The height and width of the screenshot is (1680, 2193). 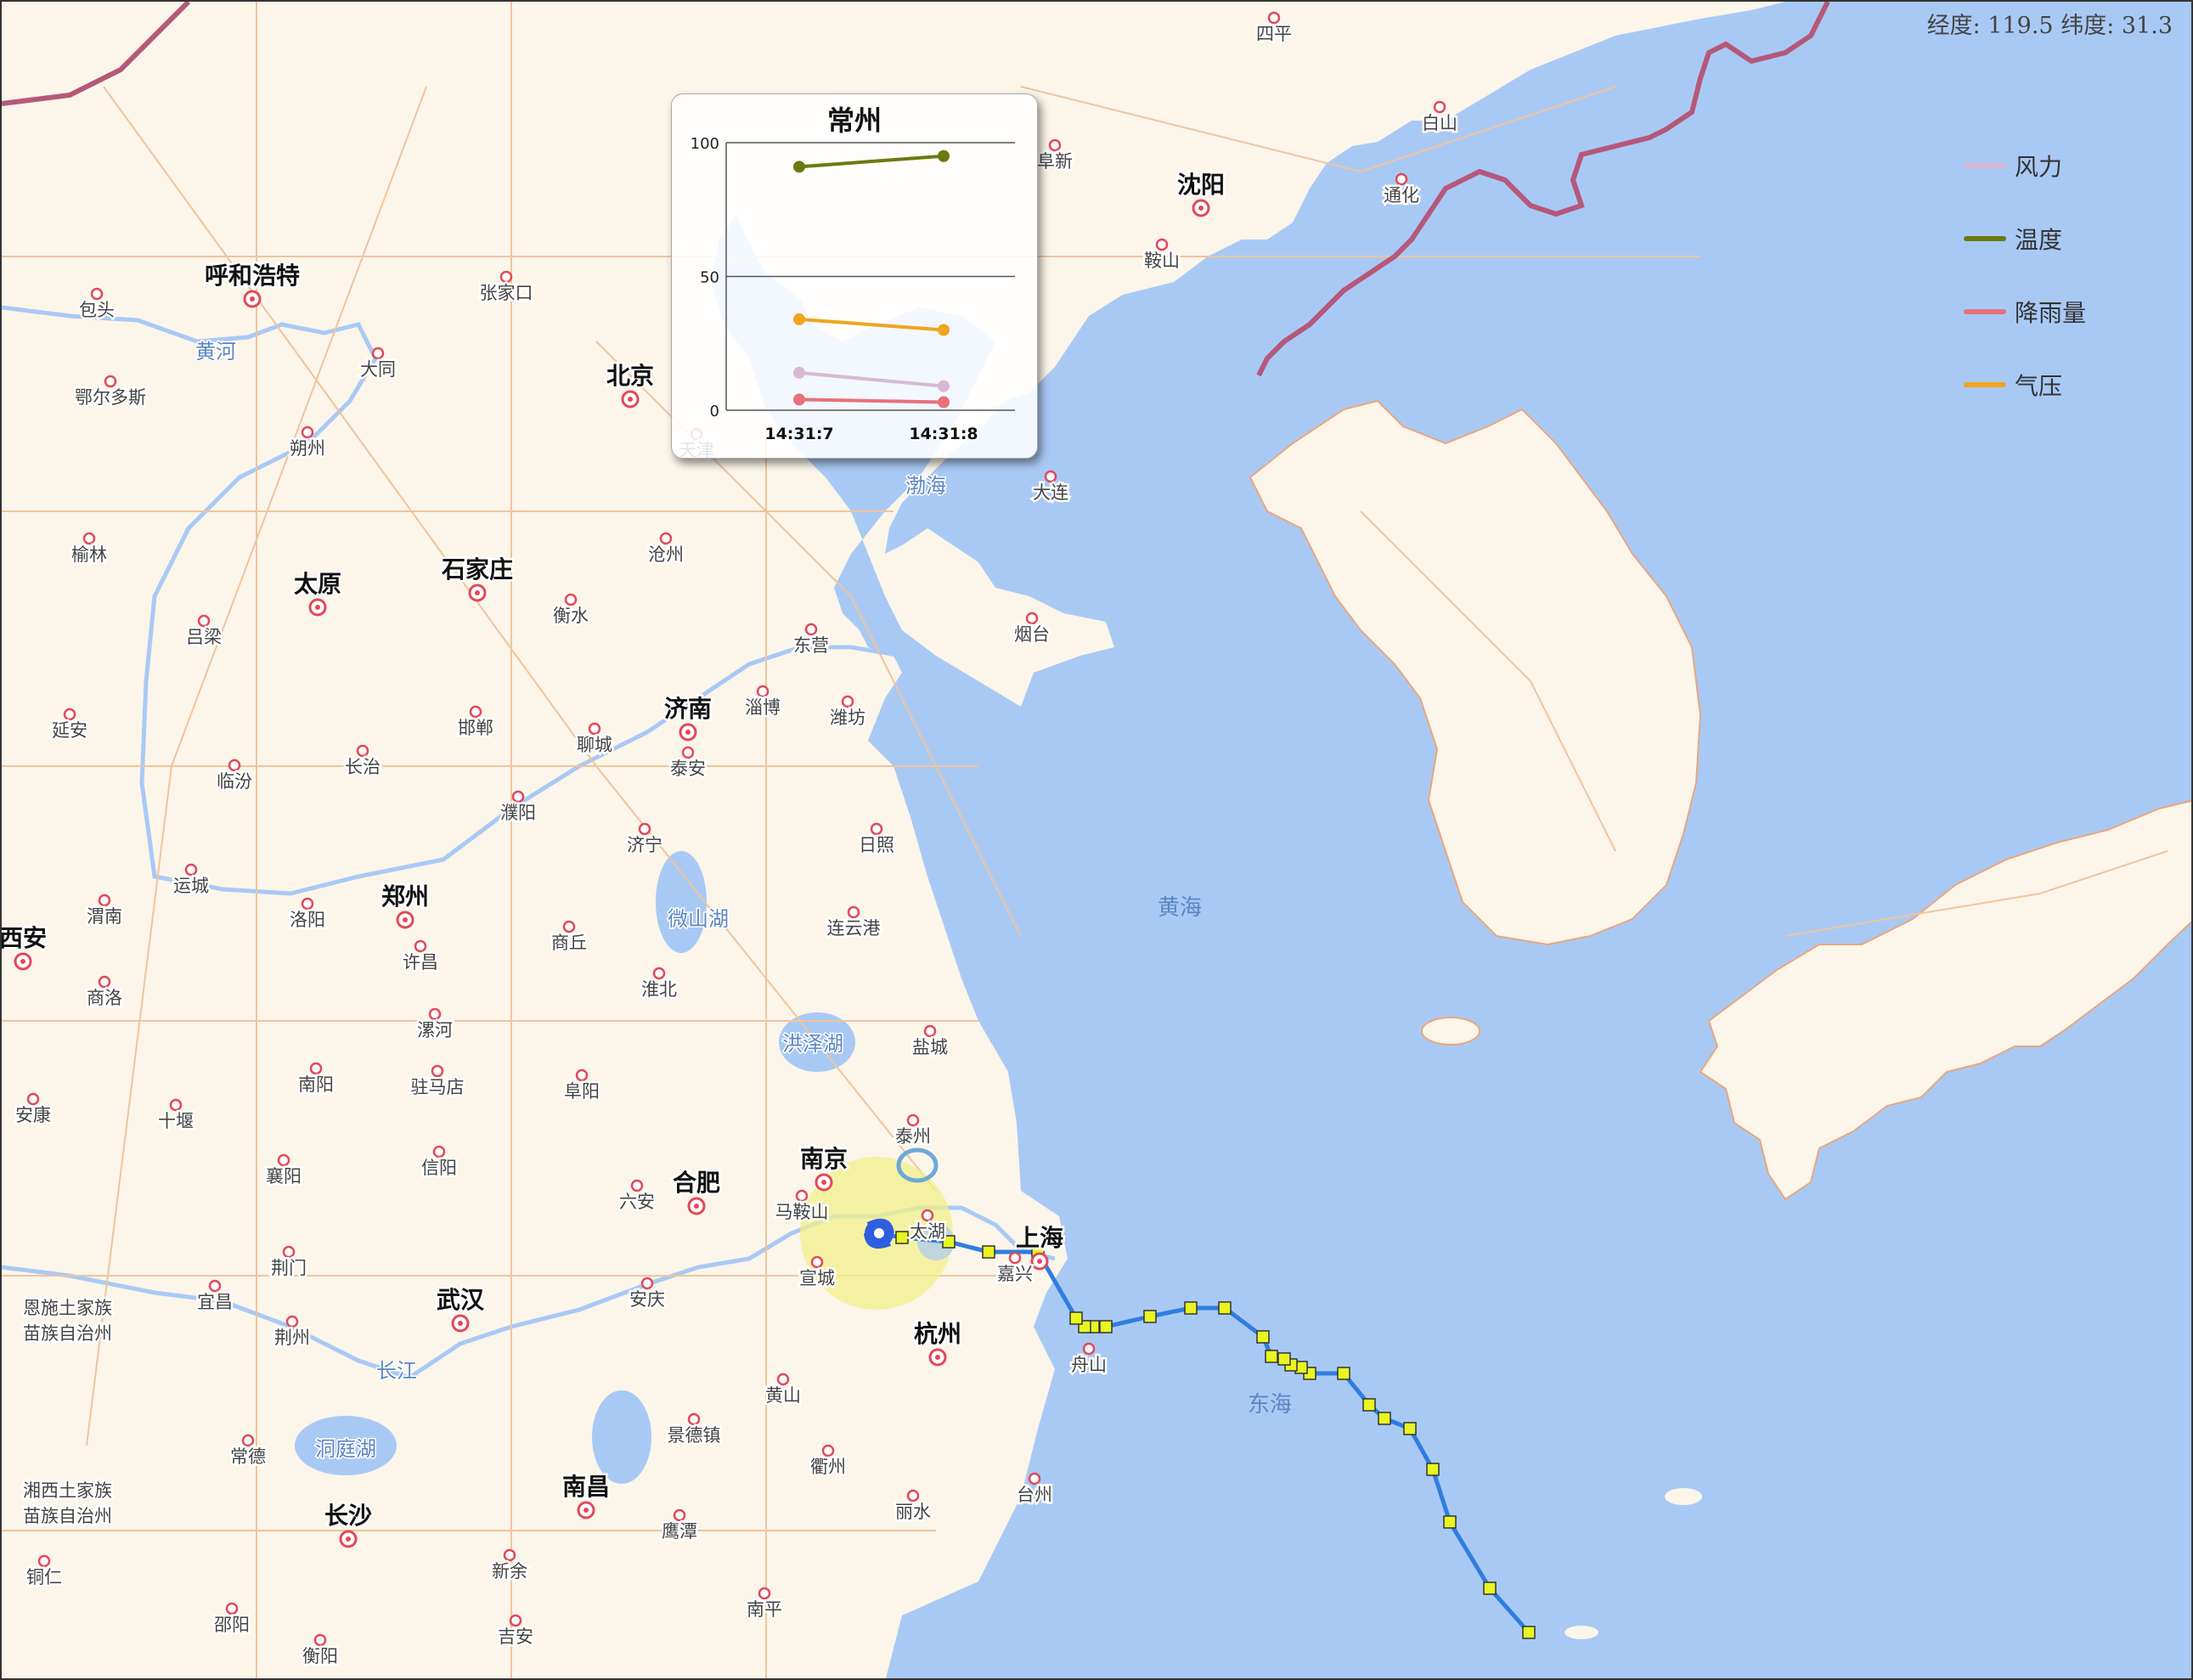 What do you see at coordinates (2025, 384) in the screenshot?
I see `legend-item-pressure: 气压` at bounding box center [2025, 384].